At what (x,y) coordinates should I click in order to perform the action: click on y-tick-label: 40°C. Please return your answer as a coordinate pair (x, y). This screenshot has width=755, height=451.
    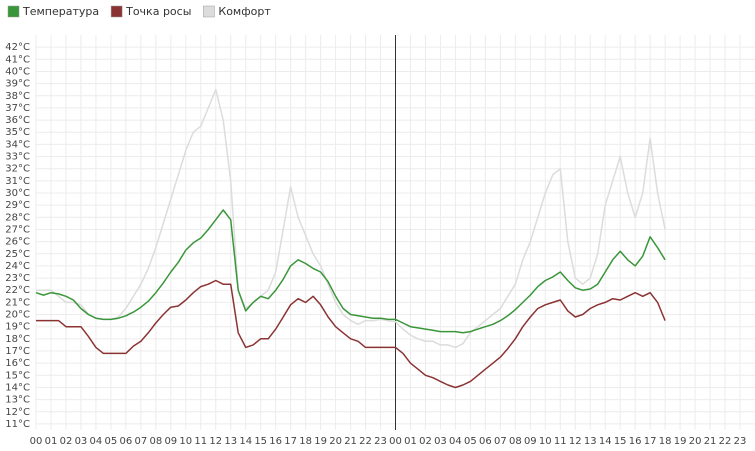
    Looking at the image, I should click on (17, 71).